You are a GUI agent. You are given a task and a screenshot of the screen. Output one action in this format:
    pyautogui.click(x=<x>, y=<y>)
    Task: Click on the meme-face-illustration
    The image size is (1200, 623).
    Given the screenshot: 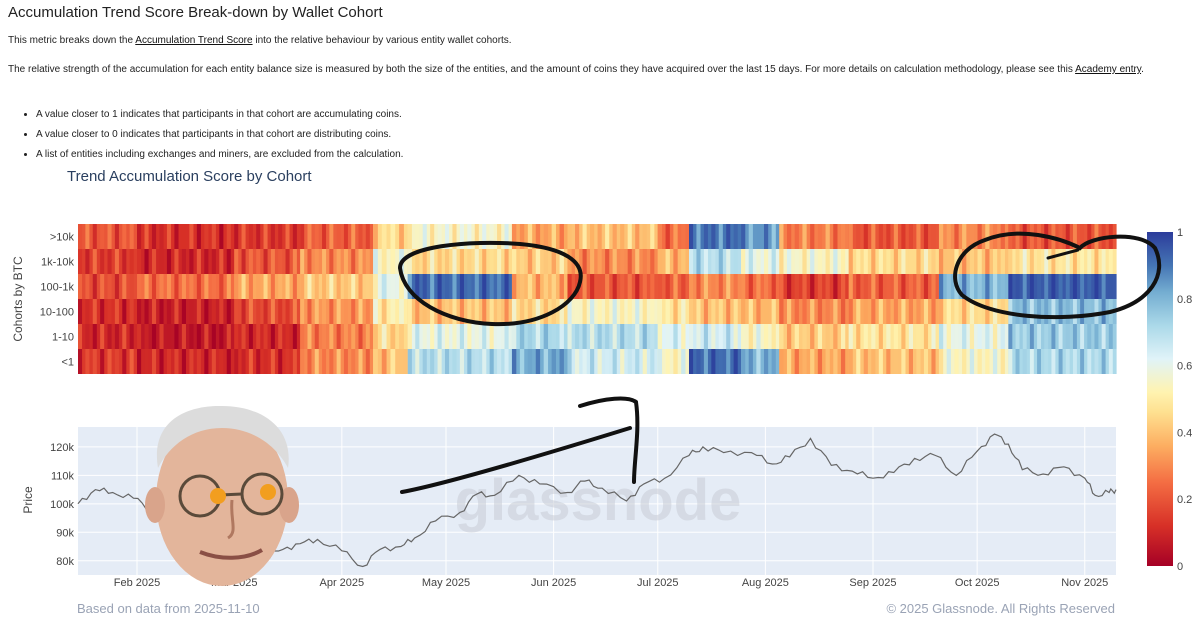 What is the action you would take?
    pyautogui.click(x=222, y=495)
    